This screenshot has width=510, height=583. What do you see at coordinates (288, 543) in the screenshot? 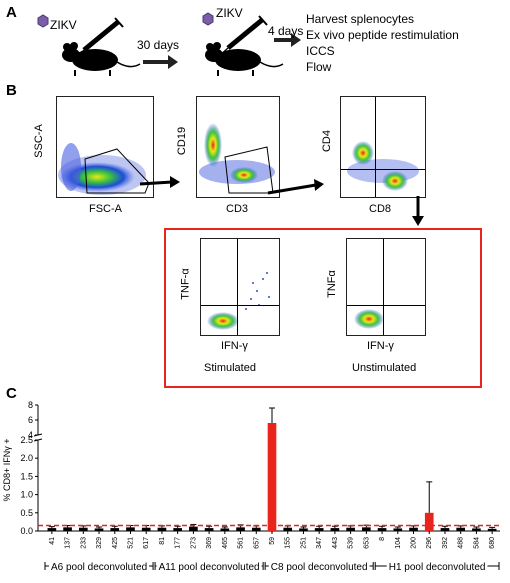
I see `x-tick-label: 155` at bounding box center [288, 543].